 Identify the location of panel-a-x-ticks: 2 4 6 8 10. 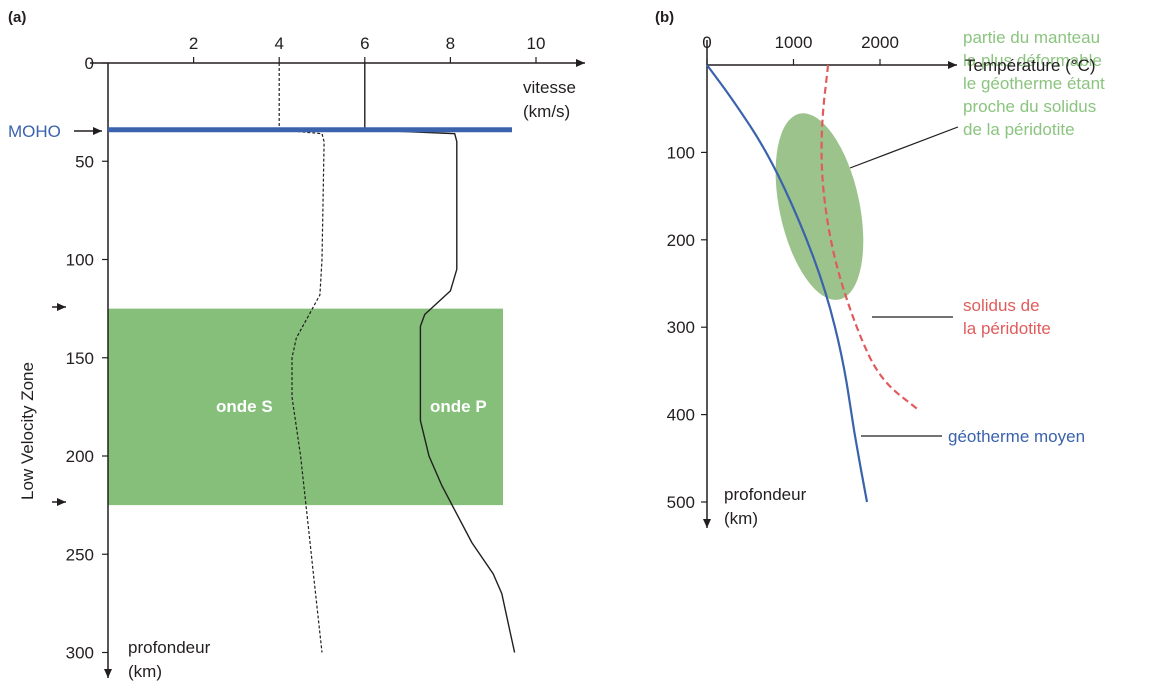
(367, 48).